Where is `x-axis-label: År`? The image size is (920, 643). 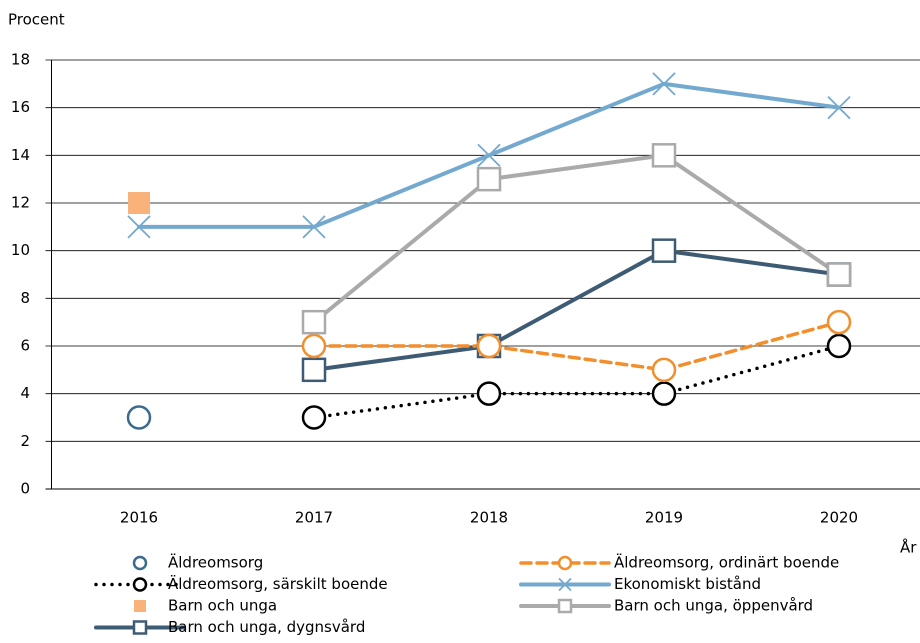
x-axis-label: År is located at coordinates (908, 547).